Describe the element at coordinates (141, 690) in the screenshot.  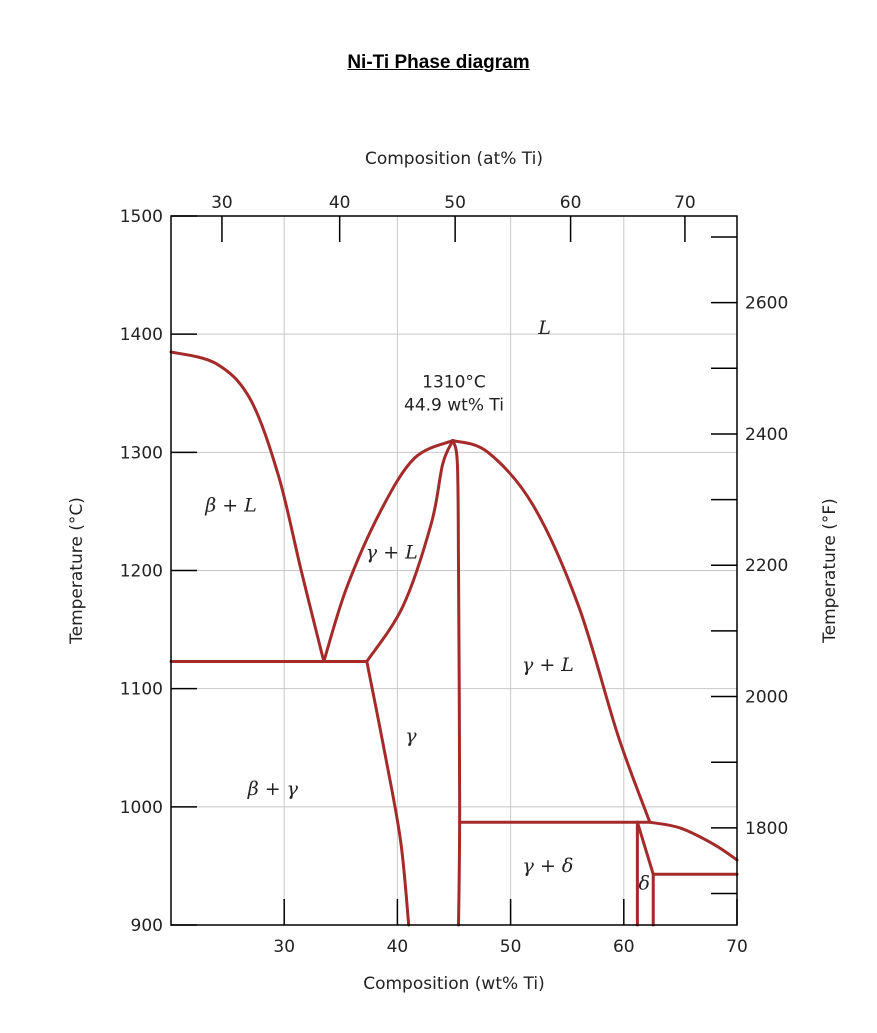
I see `y-tick-label: 1100` at that location.